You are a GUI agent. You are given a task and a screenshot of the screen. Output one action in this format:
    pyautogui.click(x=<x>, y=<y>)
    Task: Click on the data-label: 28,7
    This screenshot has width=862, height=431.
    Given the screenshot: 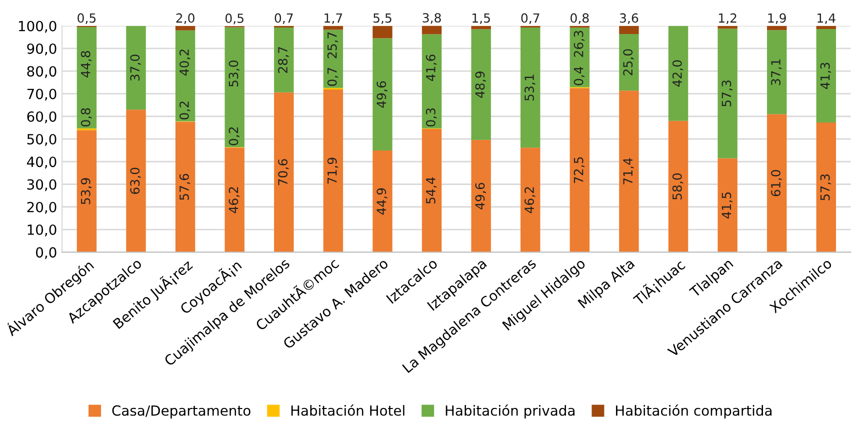 What is the action you would take?
    pyautogui.click(x=283, y=60)
    